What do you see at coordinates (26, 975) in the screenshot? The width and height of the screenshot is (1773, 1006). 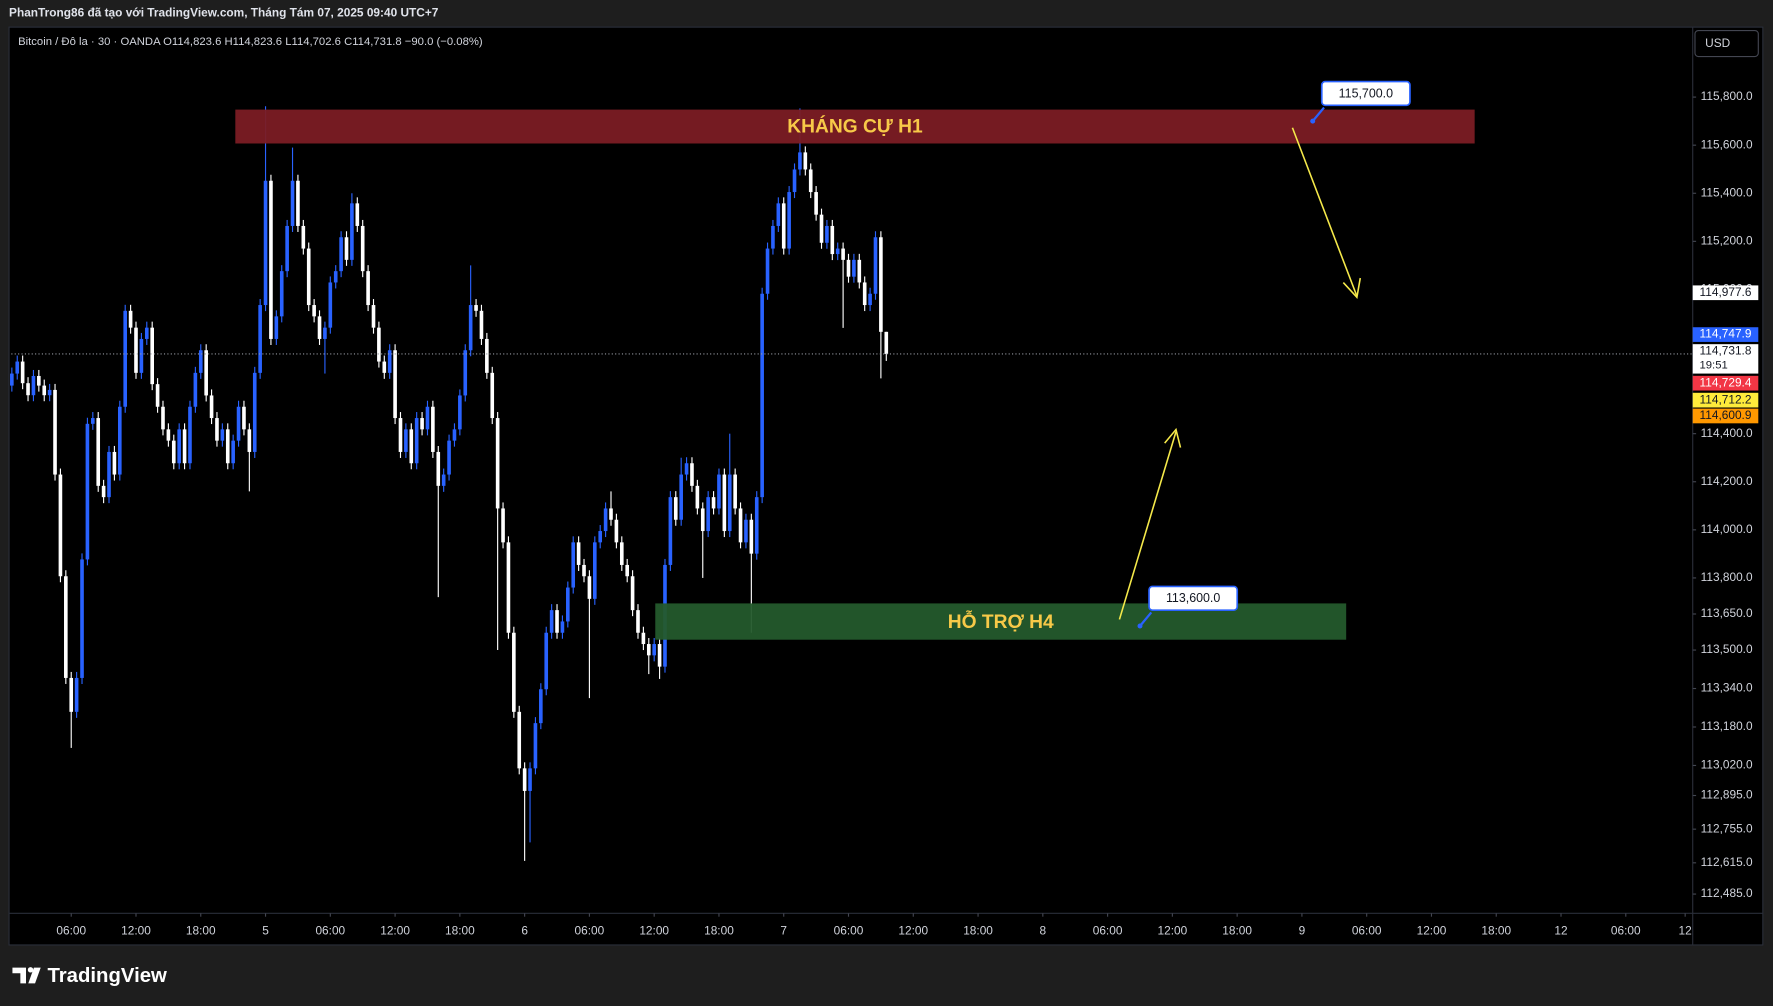 I see `brand-logo` at bounding box center [26, 975].